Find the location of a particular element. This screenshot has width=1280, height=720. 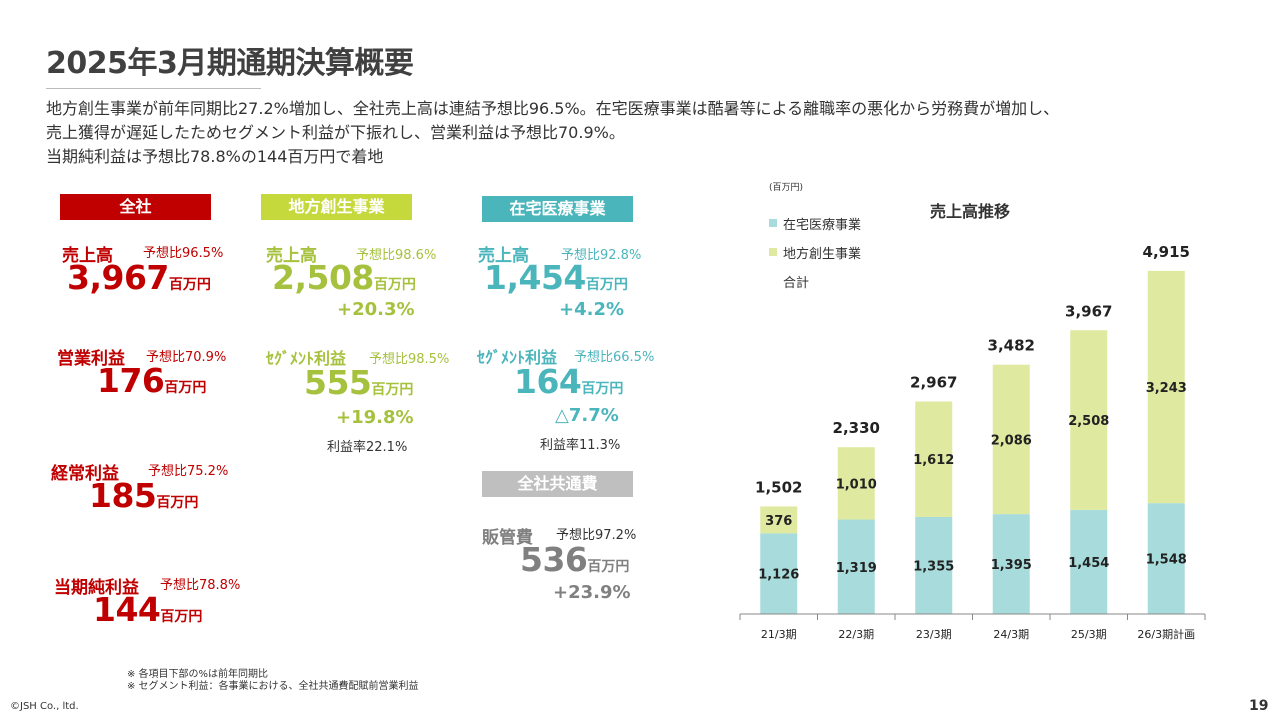

page-number: 19 is located at coordinates (1259, 706).